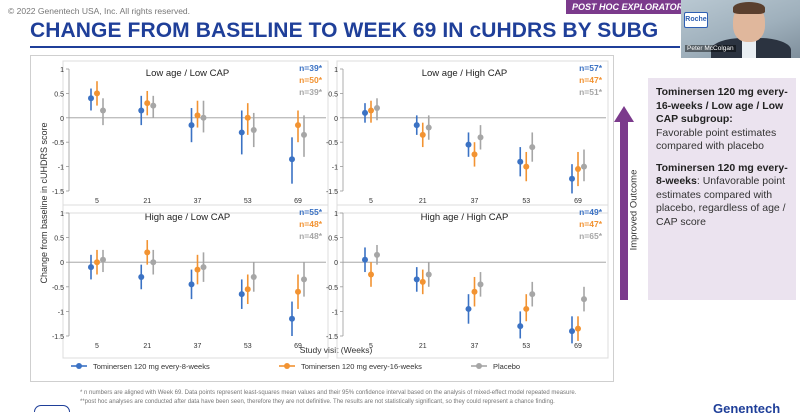 This screenshot has width=800, height=416. I want to click on subplot-title: Low age / Low CAP, so click(187, 73).